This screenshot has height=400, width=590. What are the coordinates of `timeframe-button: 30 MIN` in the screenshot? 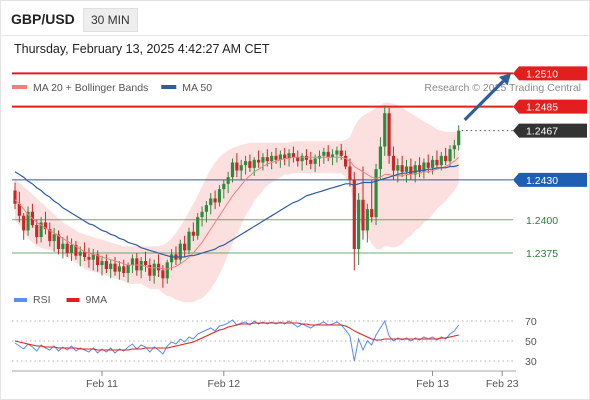 It's located at (110, 20).